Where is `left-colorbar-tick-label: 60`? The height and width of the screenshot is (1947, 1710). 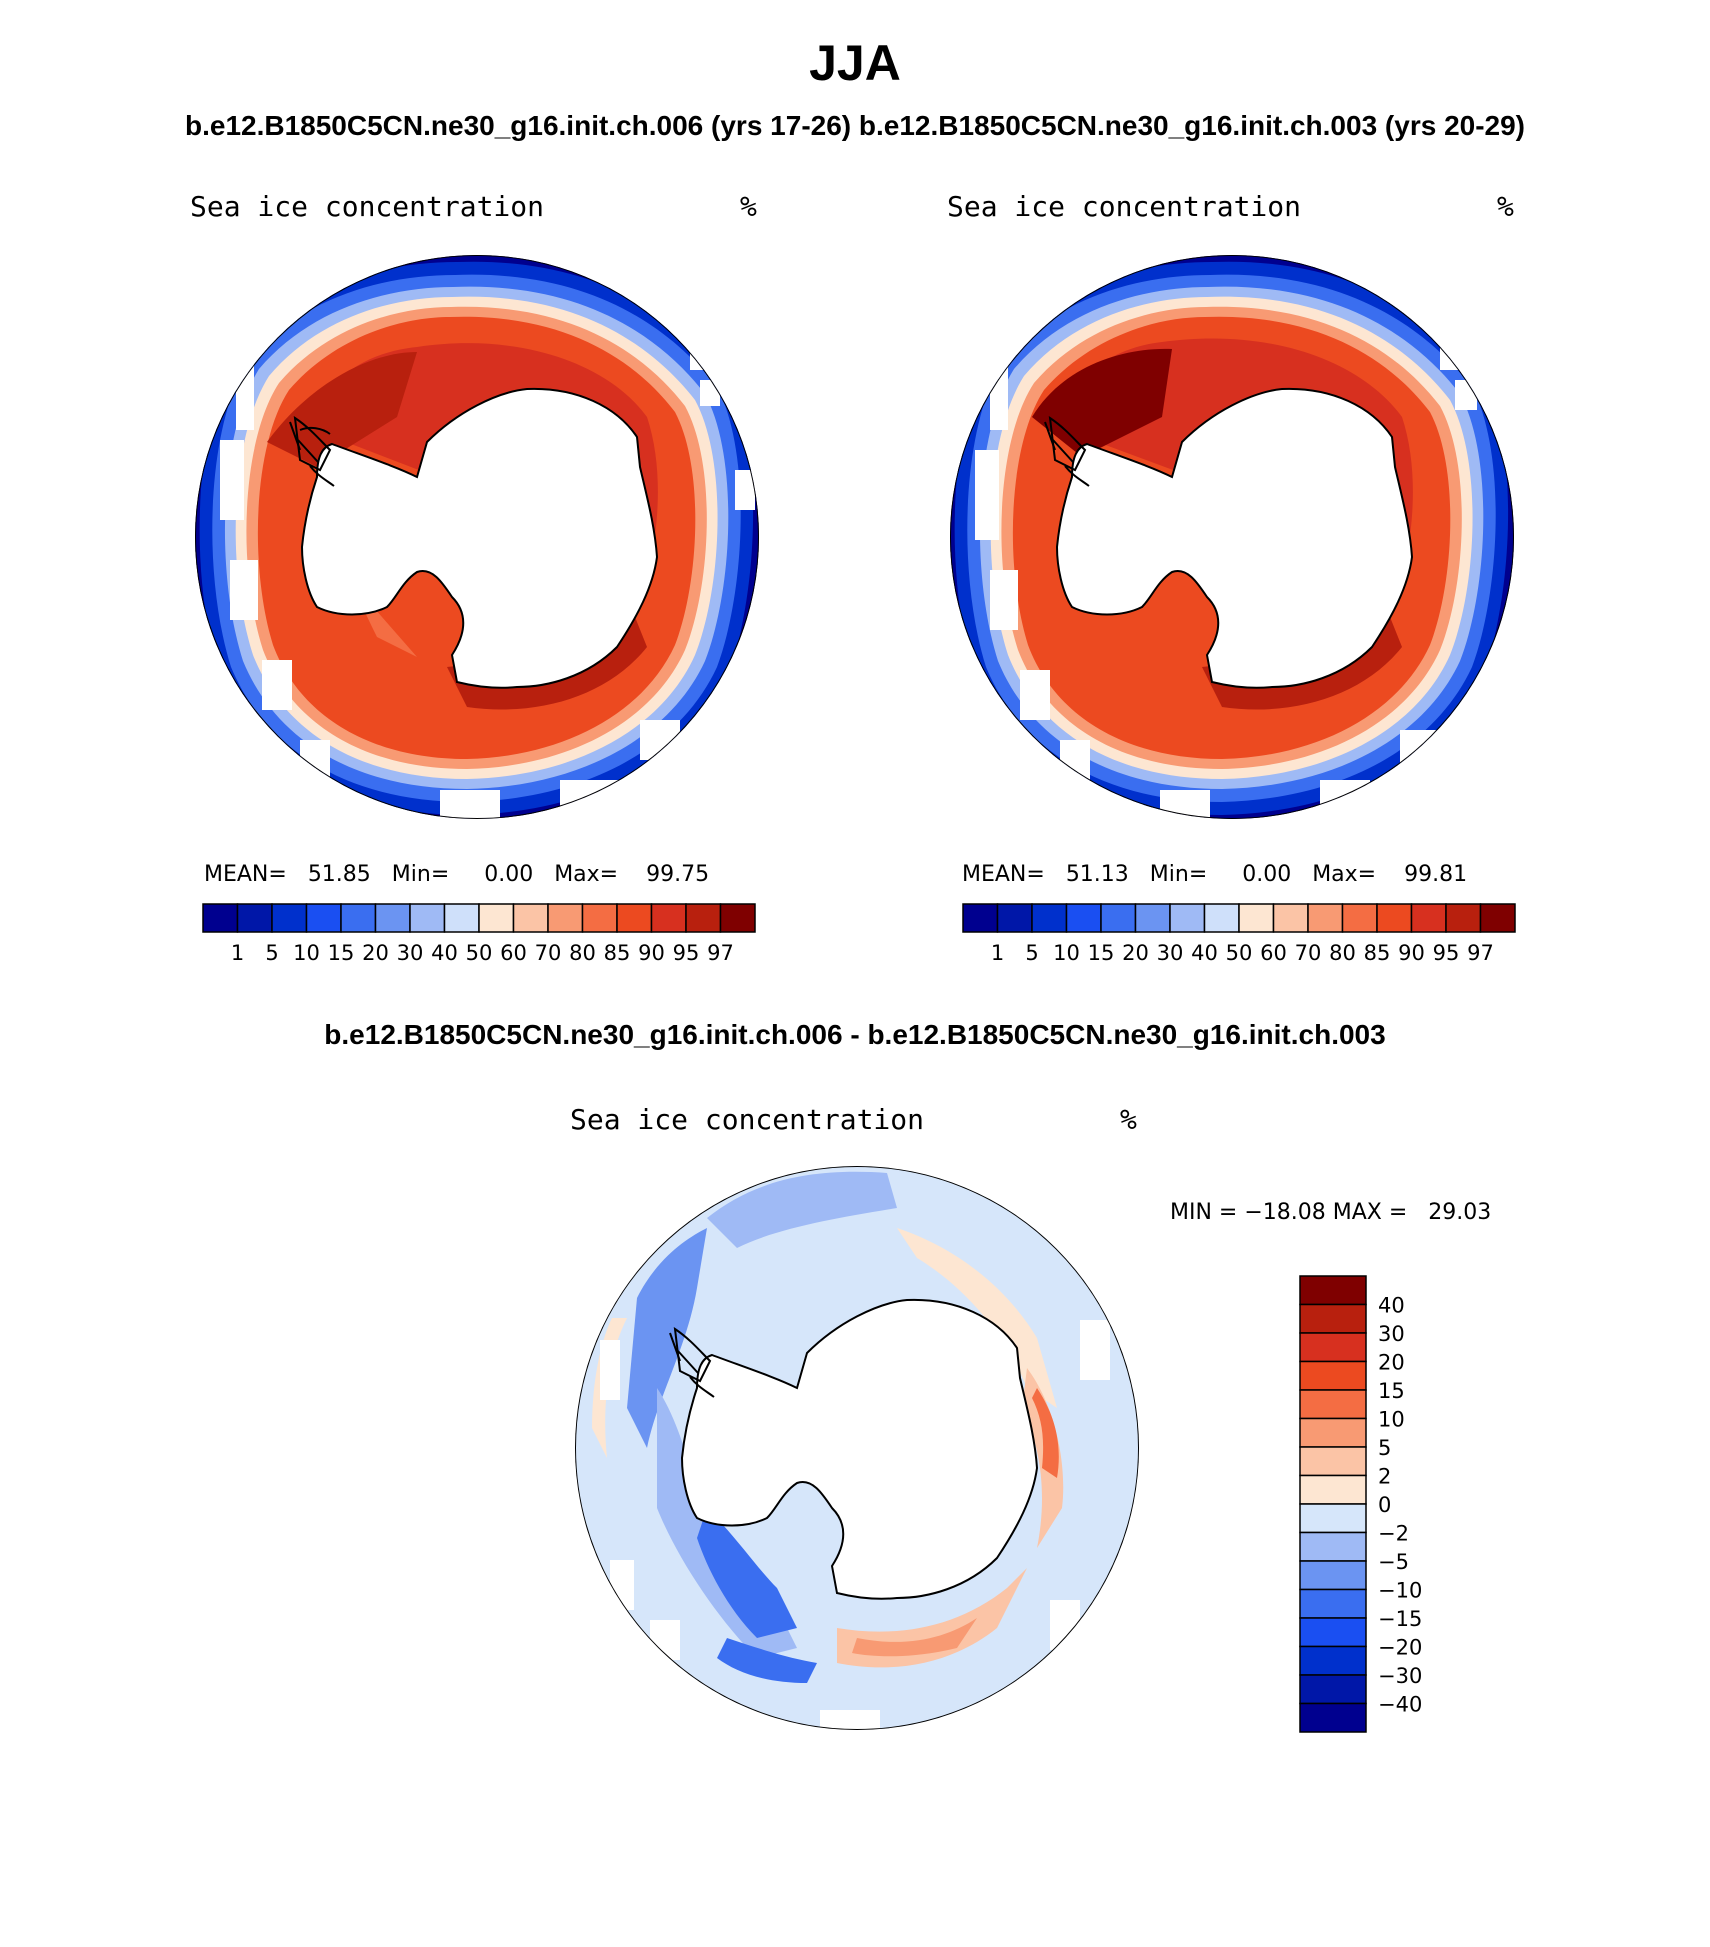 left-colorbar-tick-label: 60 is located at coordinates (513, 953).